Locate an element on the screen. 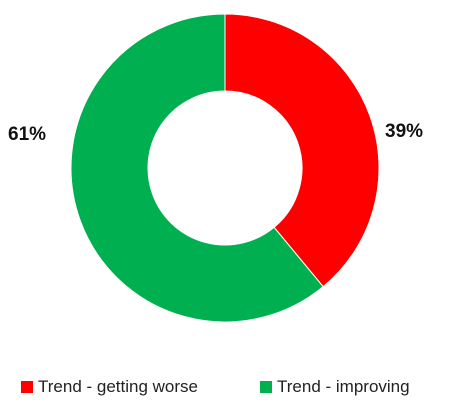 This screenshot has height=403, width=453. chart-legend: Trend - getting worse Trend - improving is located at coordinates (226, 390).